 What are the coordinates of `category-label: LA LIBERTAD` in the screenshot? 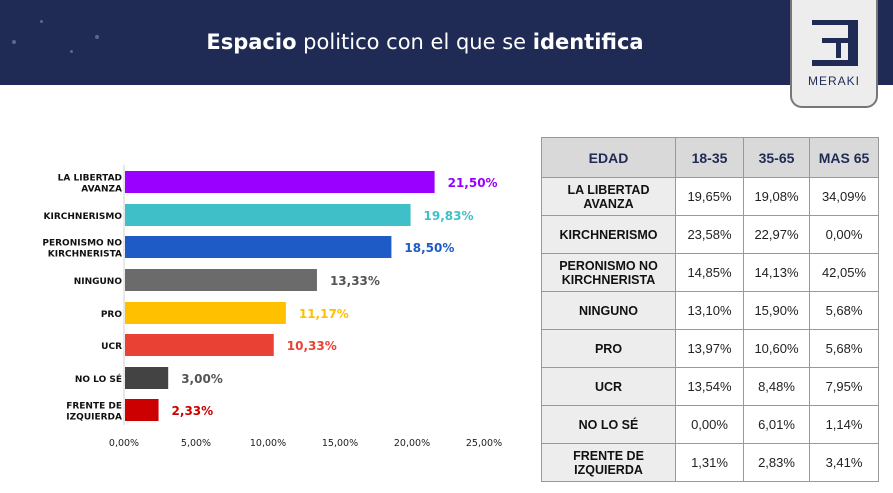 It's located at (90, 179).